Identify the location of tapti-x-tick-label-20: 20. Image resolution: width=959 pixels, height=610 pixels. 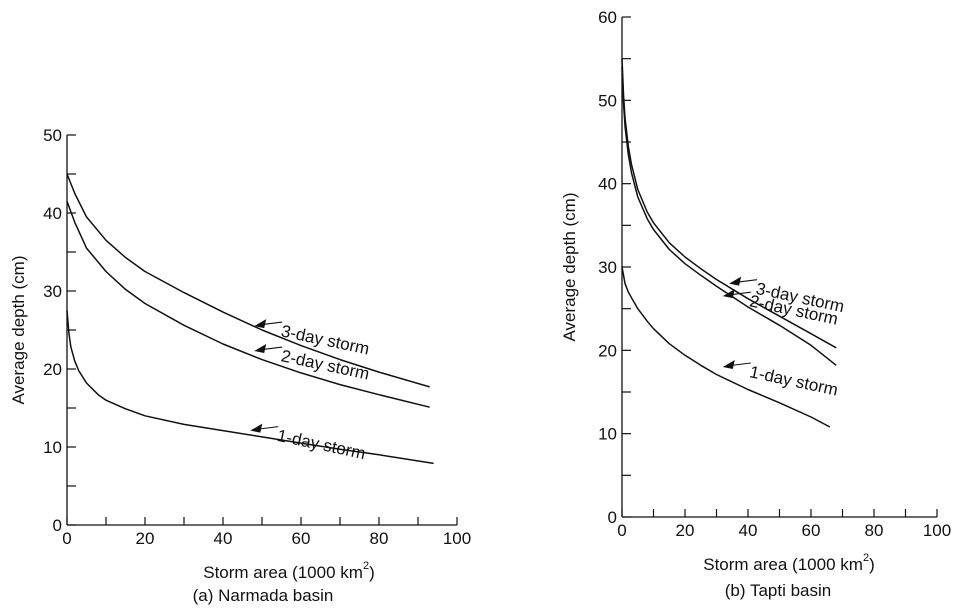
(685, 530).